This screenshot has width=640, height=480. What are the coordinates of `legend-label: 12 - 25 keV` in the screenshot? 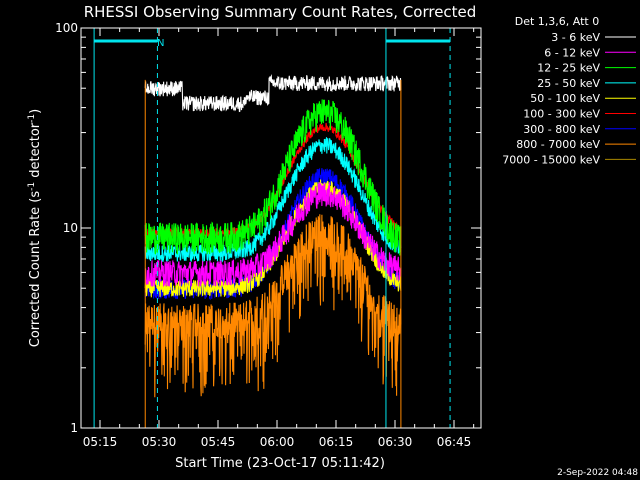 It's located at (568, 68).